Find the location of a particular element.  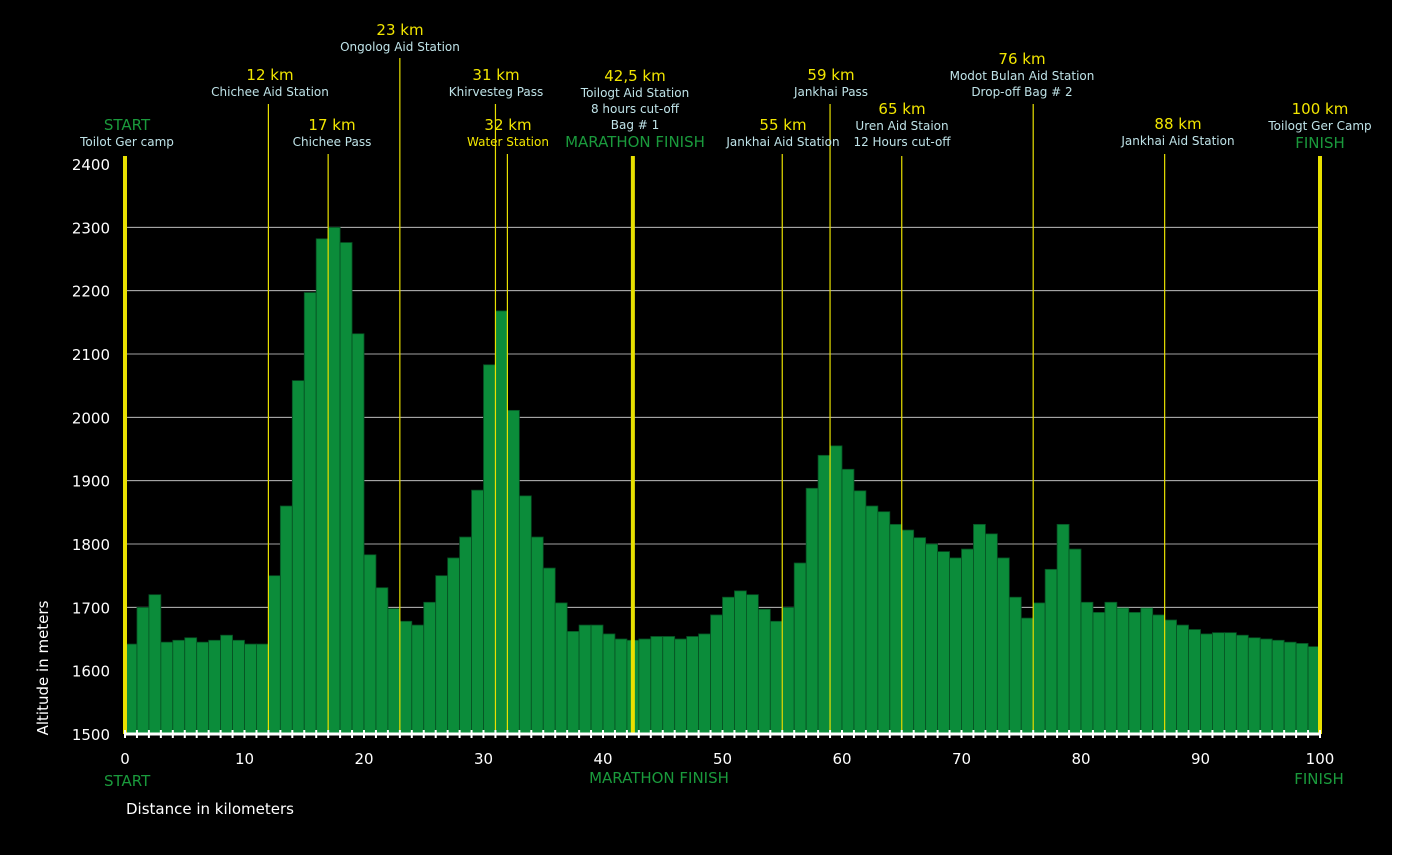

checkpoint-label-6-3: Bag # 1 is located at coordinates (635, 125).